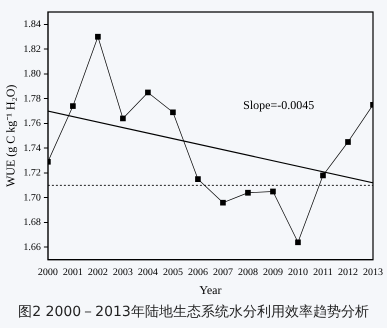 This screenshot has width=387, height=328. Describe the element at coordinates (193, 312) in the screenshot. I see `caption: 图2 2000－2013年陆地生态系统水分利用效率趋势分析` at that location.